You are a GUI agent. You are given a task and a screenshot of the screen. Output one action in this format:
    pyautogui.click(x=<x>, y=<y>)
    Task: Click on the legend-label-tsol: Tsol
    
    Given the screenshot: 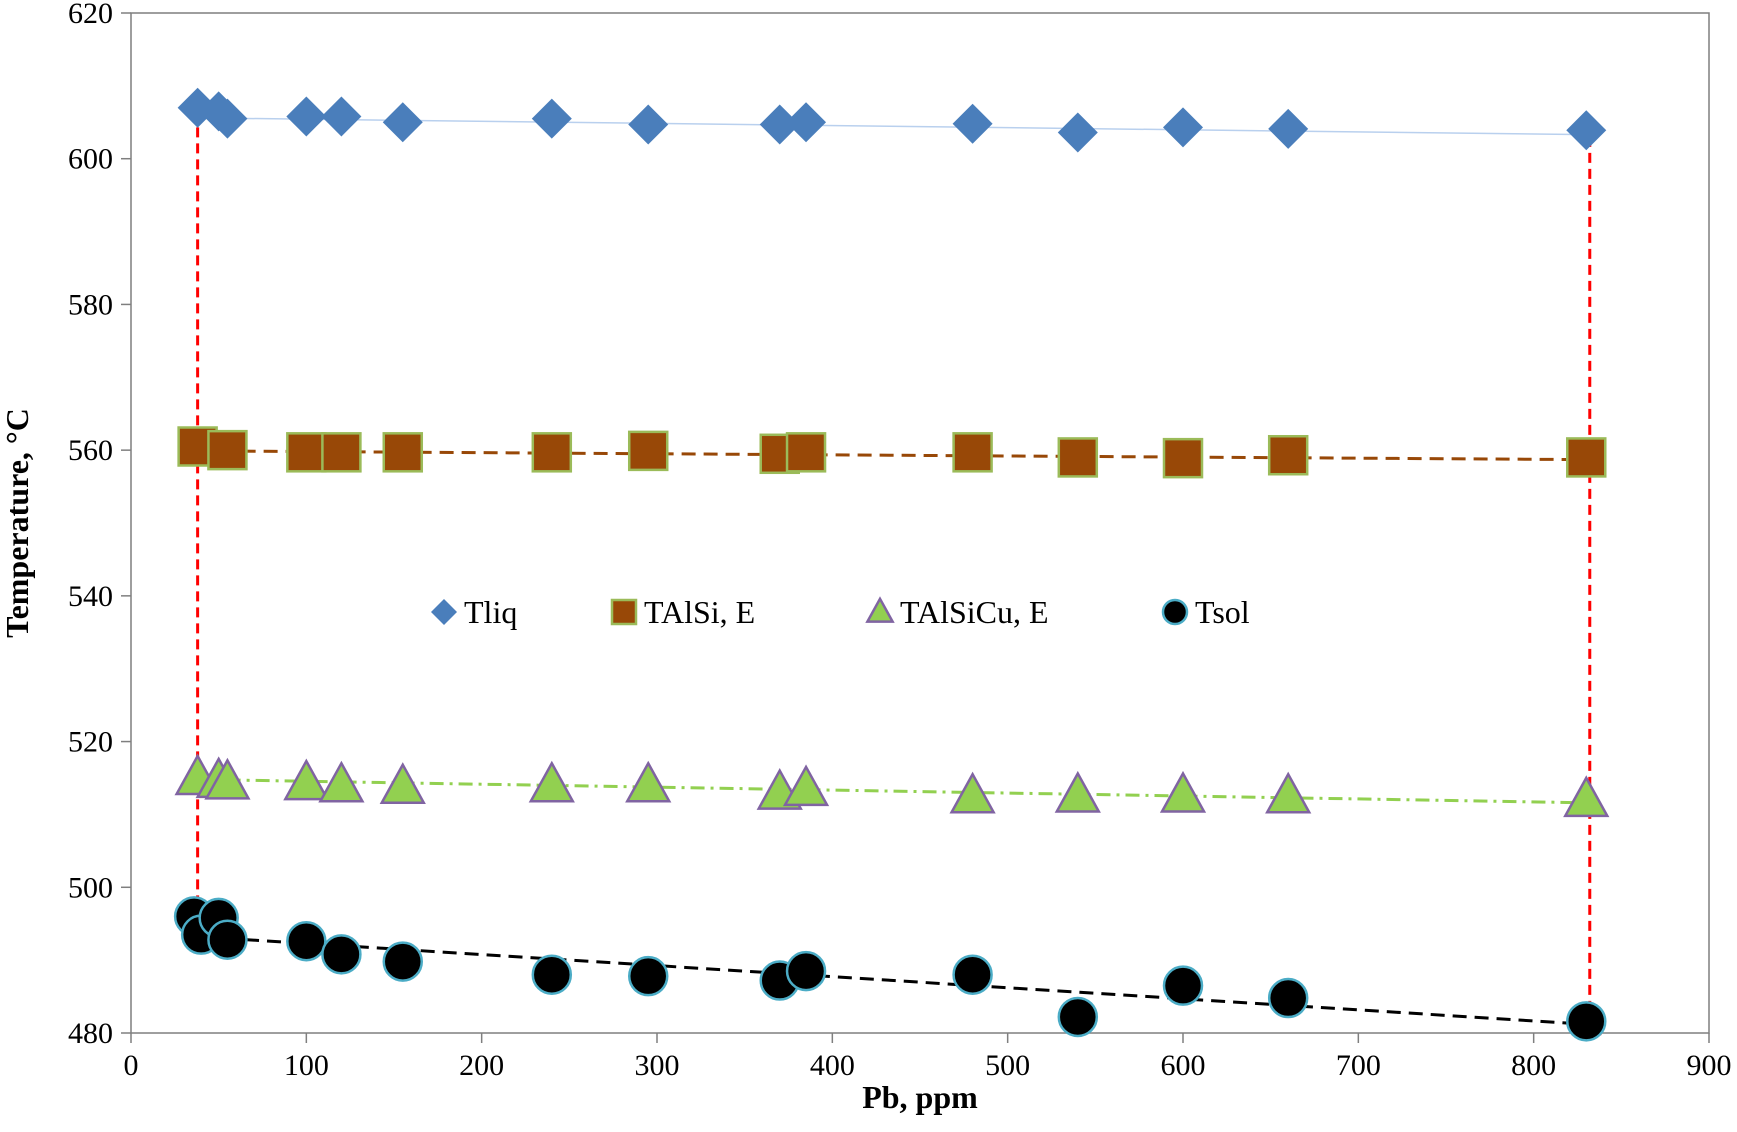 What is the action you would take?
    pyautogui.click(x=1222, y=612)
    